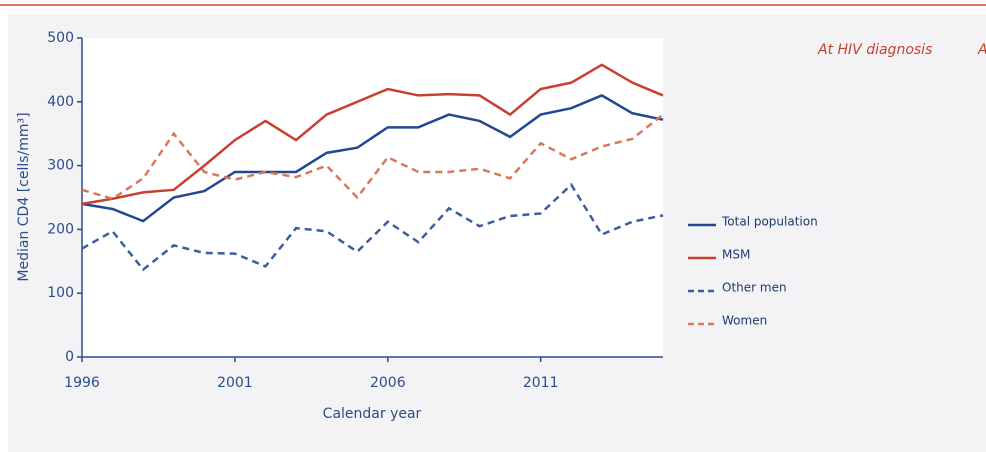 The width and height of the screenshot is (986, 452). I want to click on y-tick-label: 0, so click(69, 357).